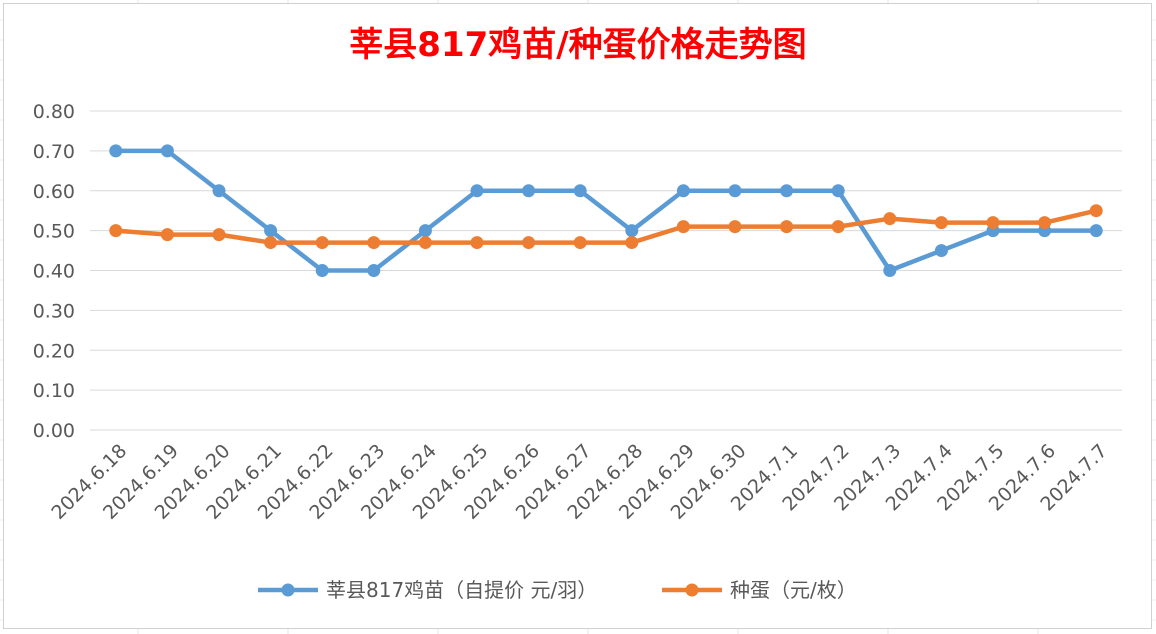 The image size is (1156, 634). I want to click on legend-item: 种蛋（元/枚）, so click(759, 590).